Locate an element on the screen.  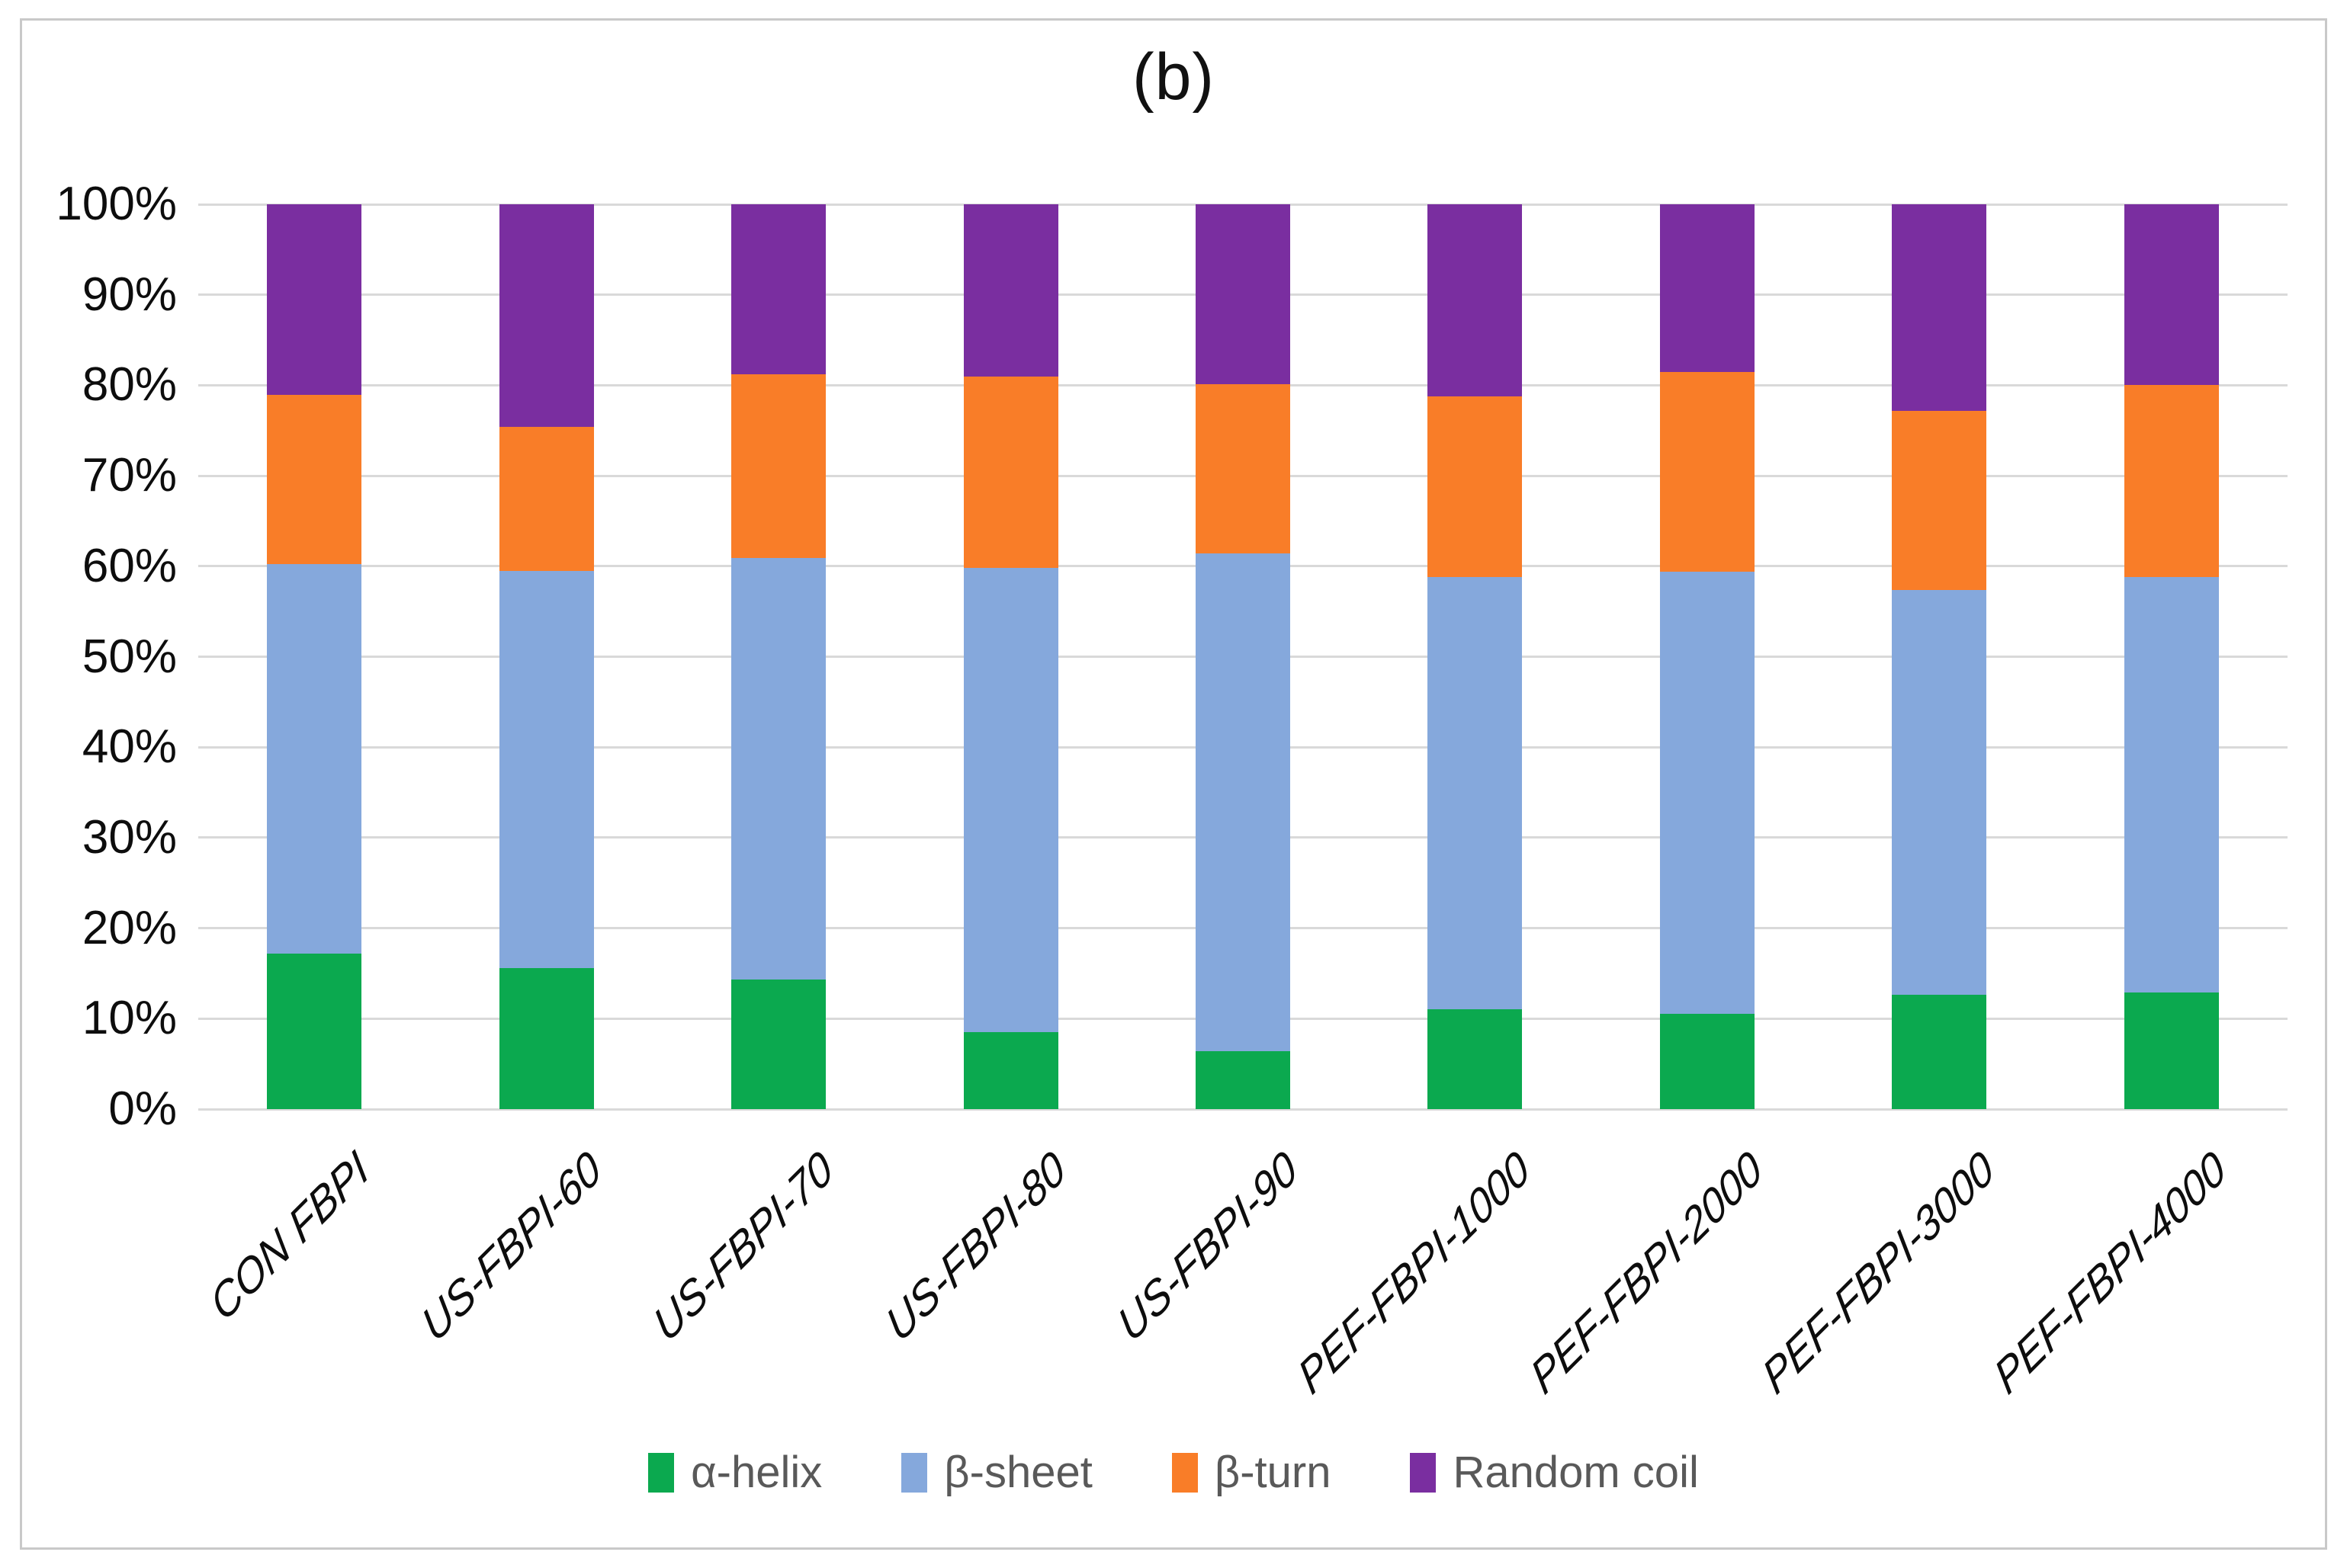
y-tick-label: 20% is located at coordinates (129, 927).